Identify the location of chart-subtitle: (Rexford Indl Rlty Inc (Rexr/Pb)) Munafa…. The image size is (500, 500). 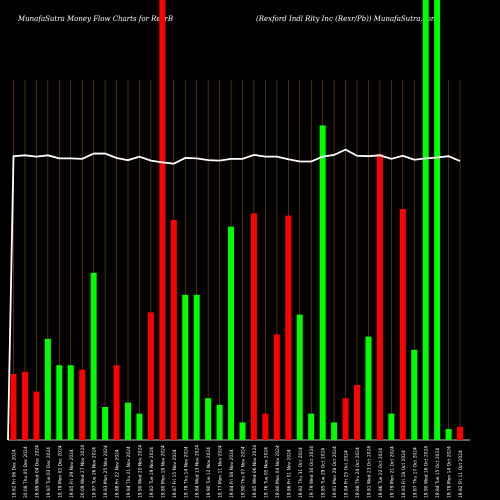
(347, 19).